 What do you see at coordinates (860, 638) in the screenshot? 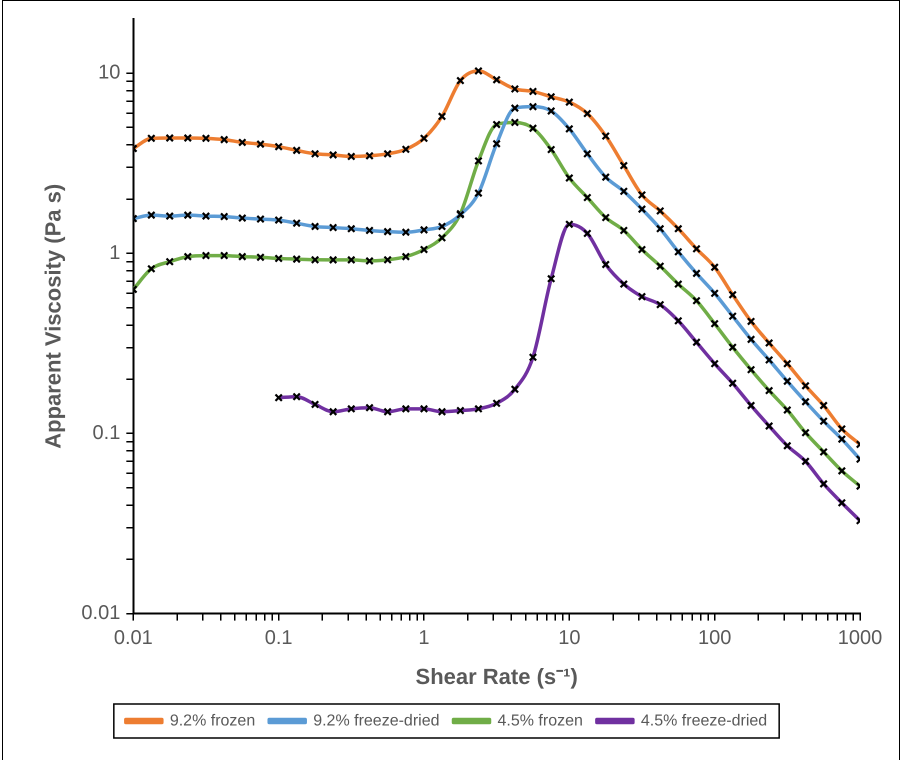
I see `x-tick-label: 1000` at bounding box center [860, 638].